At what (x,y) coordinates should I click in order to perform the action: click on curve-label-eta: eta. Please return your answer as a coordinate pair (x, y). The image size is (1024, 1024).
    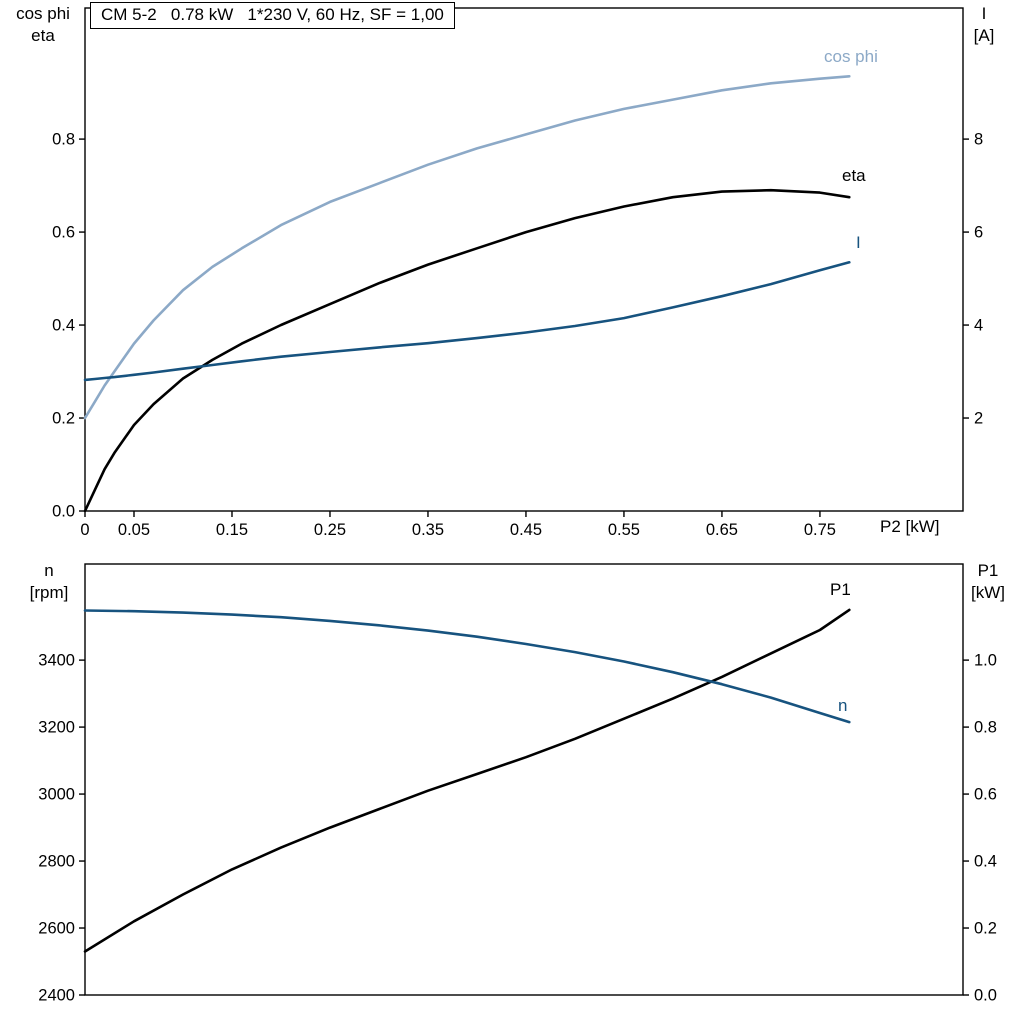
    Looking at the image, I should click on (854, 175).